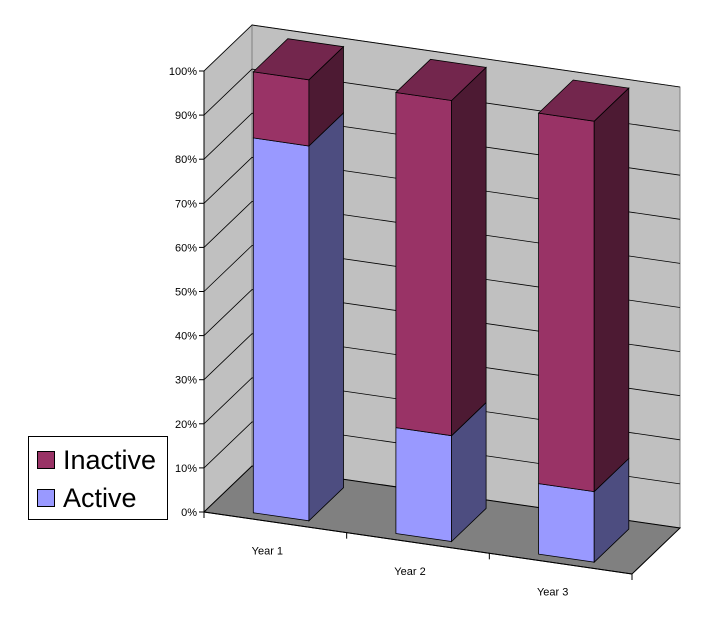 The width and height of the screenshot is (726, 634). Describe the element at coordinates (46, 460) in the screenshot. I see `legend-swatch-inactive` at that location.